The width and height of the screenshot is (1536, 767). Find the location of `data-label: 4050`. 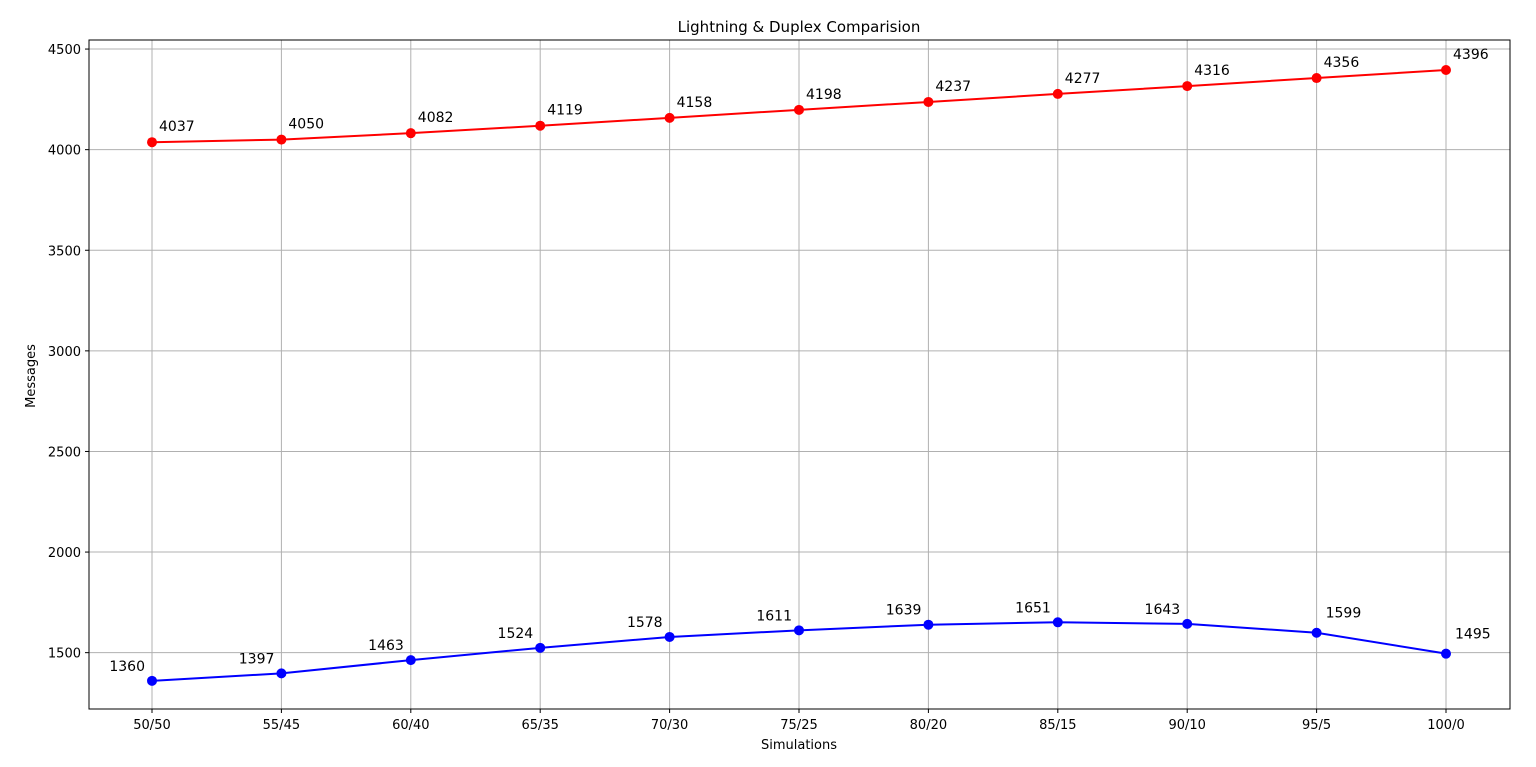

data-label: 4050 is located at coordinates (306, 125).